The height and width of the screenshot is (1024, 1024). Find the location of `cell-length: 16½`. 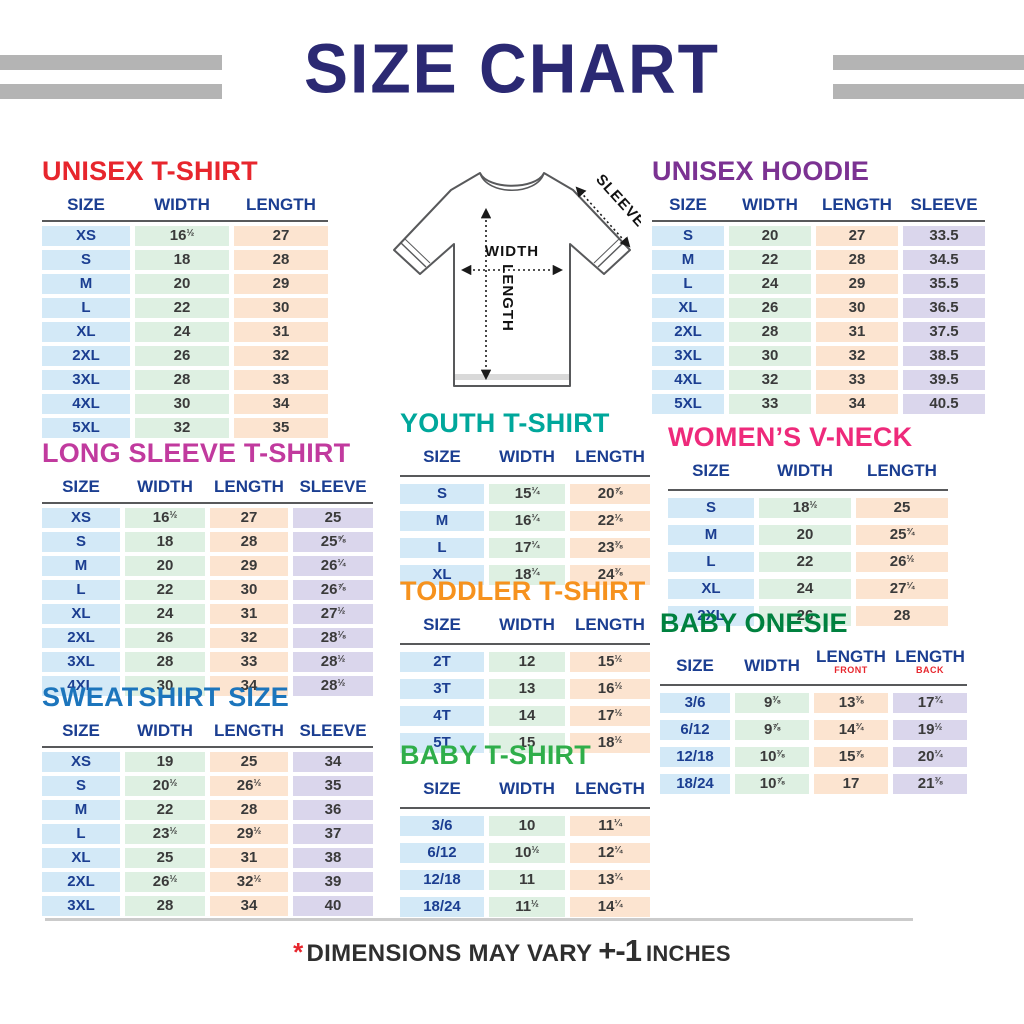

cell-length: 16½ is located at coordinates (610, 688).